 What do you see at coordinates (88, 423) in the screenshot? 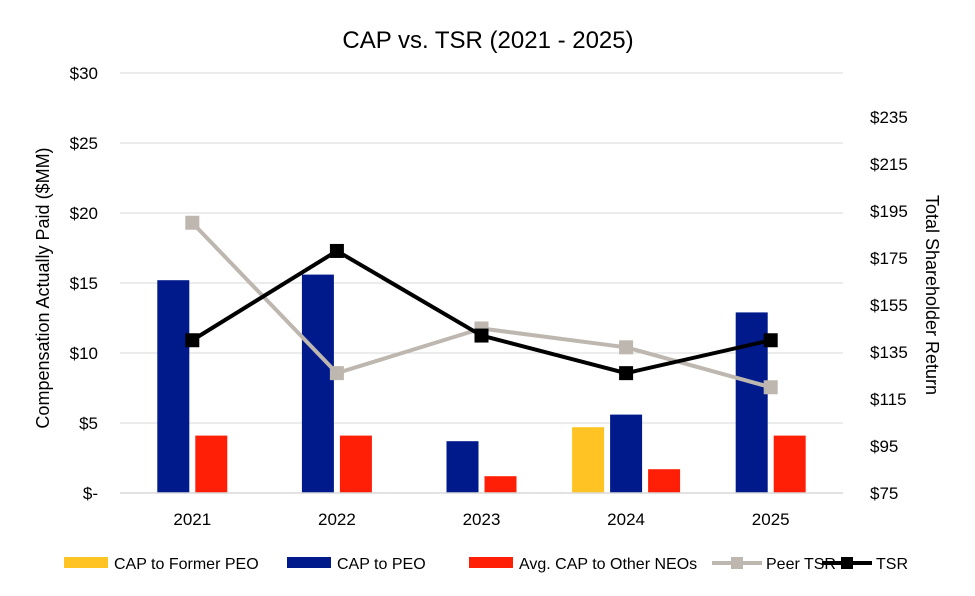
I see `left-tick-label: $5` at bounding box center [88, 423].